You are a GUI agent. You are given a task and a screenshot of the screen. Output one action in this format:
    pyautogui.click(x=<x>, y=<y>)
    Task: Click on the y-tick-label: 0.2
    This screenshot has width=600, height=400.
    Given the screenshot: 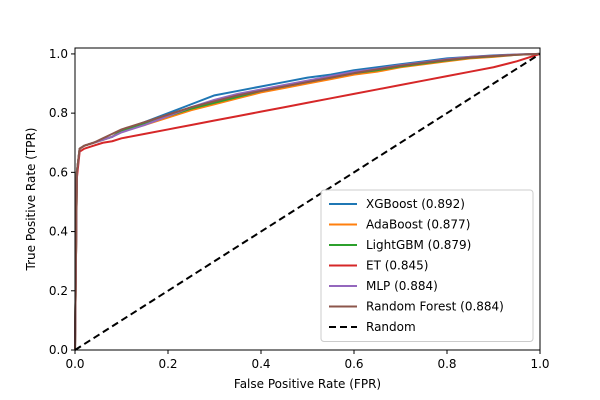 What is the action you would take?
    pyautogui.click(x=58, y=291)
    